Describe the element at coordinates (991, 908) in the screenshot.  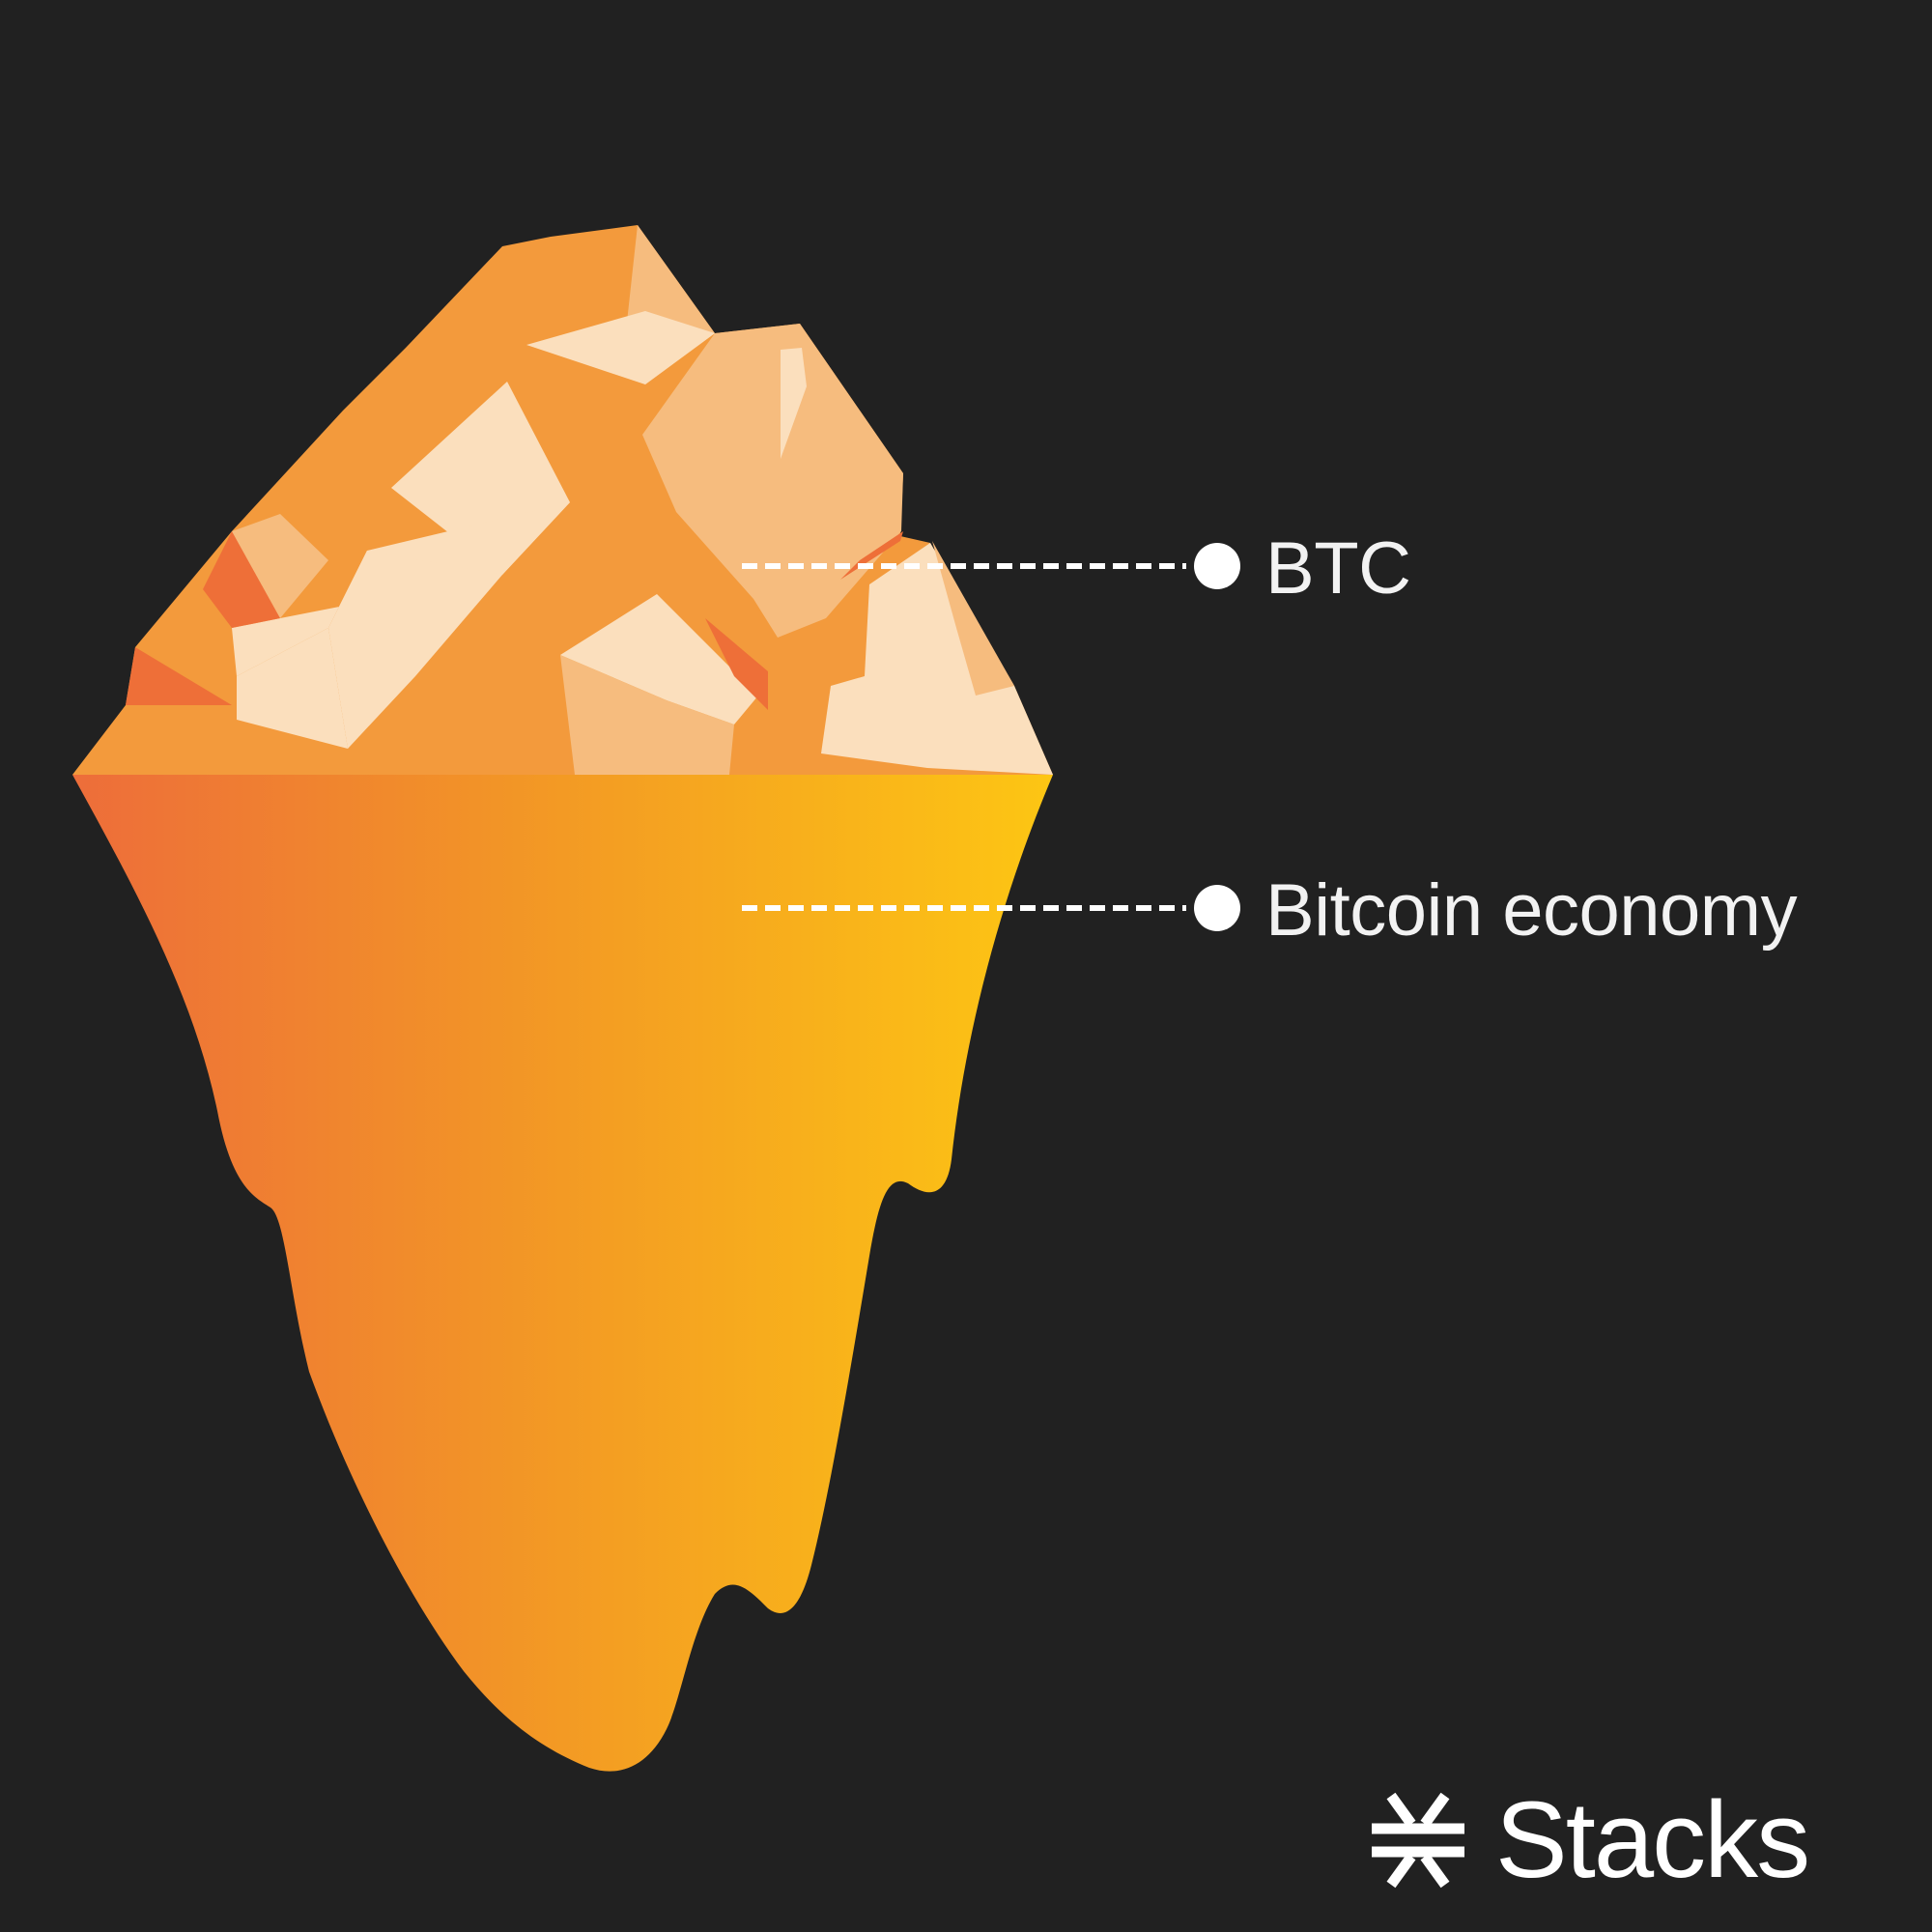
I see `callout-line-economy` at that location.